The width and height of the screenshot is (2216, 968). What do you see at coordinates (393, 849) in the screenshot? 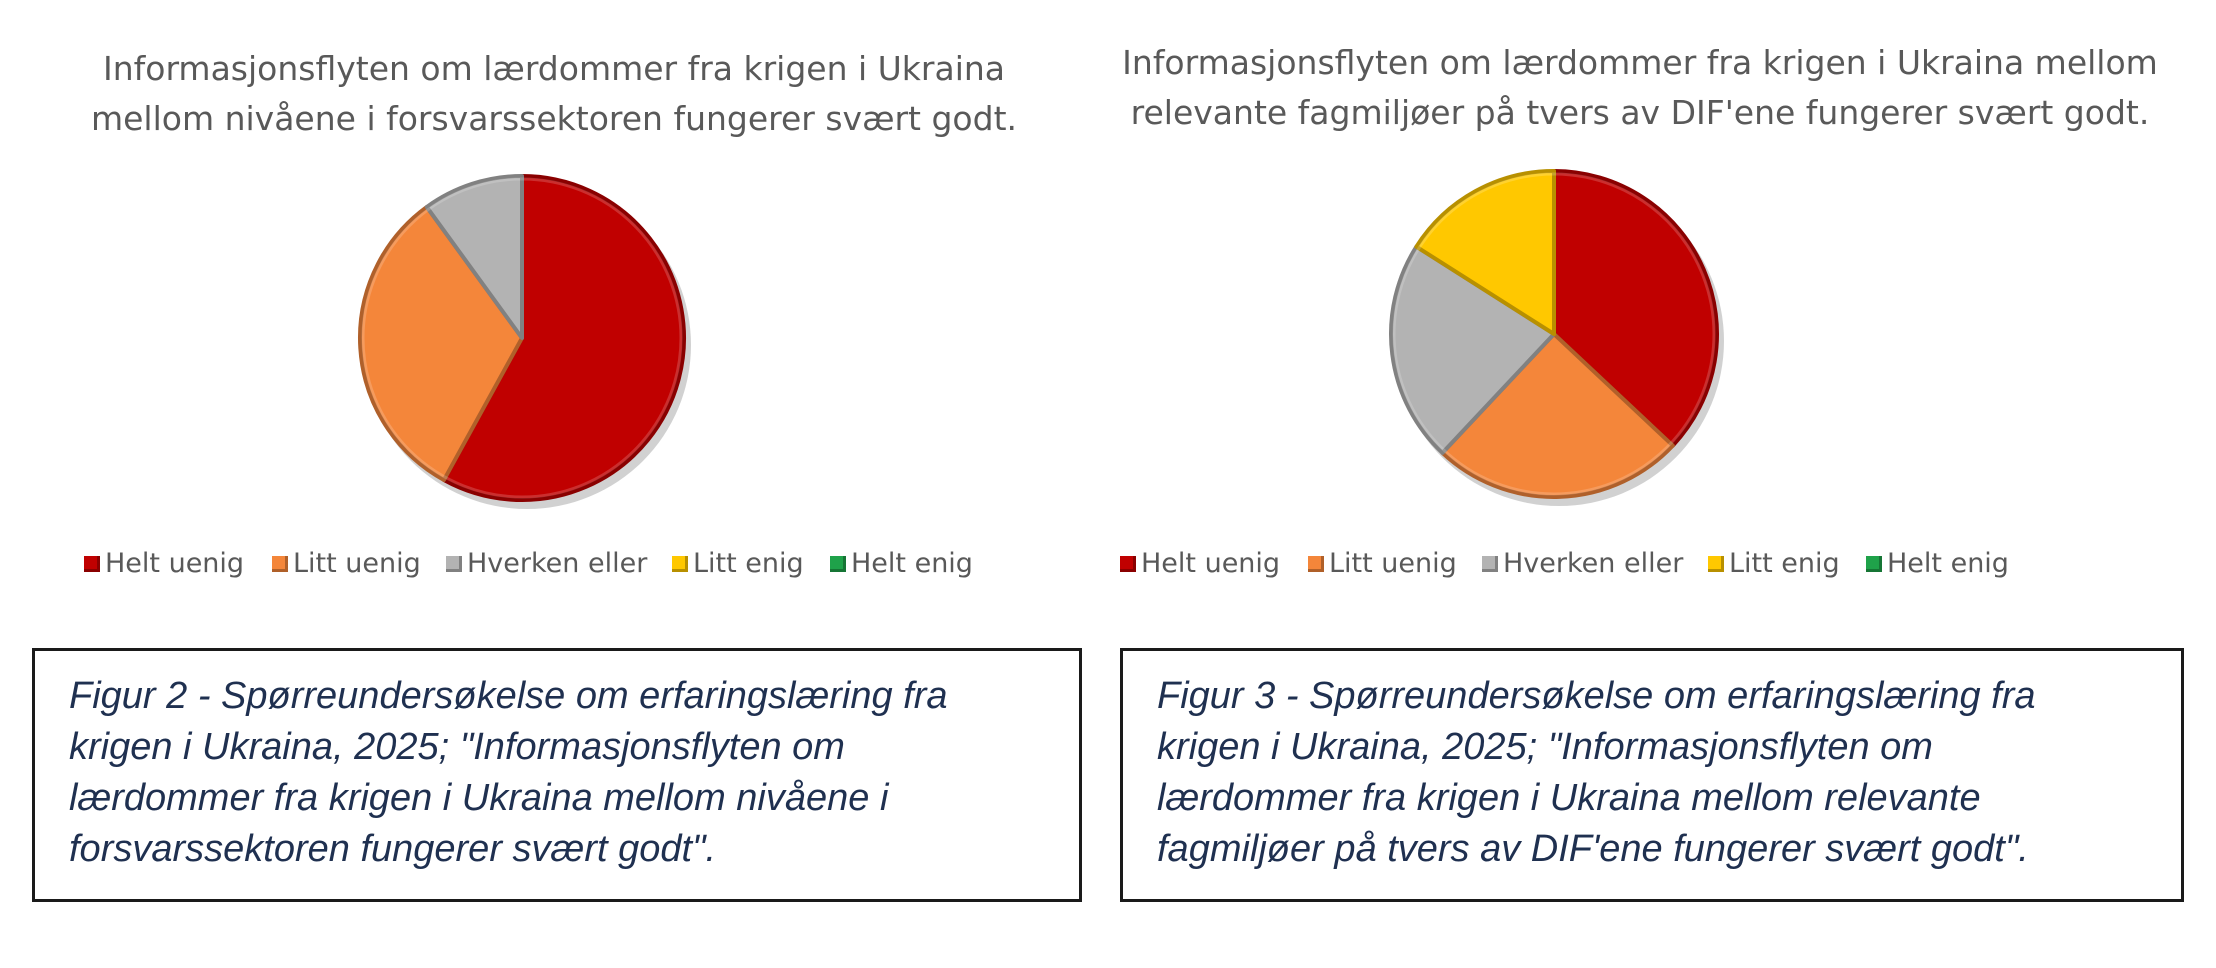
I see `caption-line: forsvarssektoren fungerer svært godt".` at bounding box center [393, 849].